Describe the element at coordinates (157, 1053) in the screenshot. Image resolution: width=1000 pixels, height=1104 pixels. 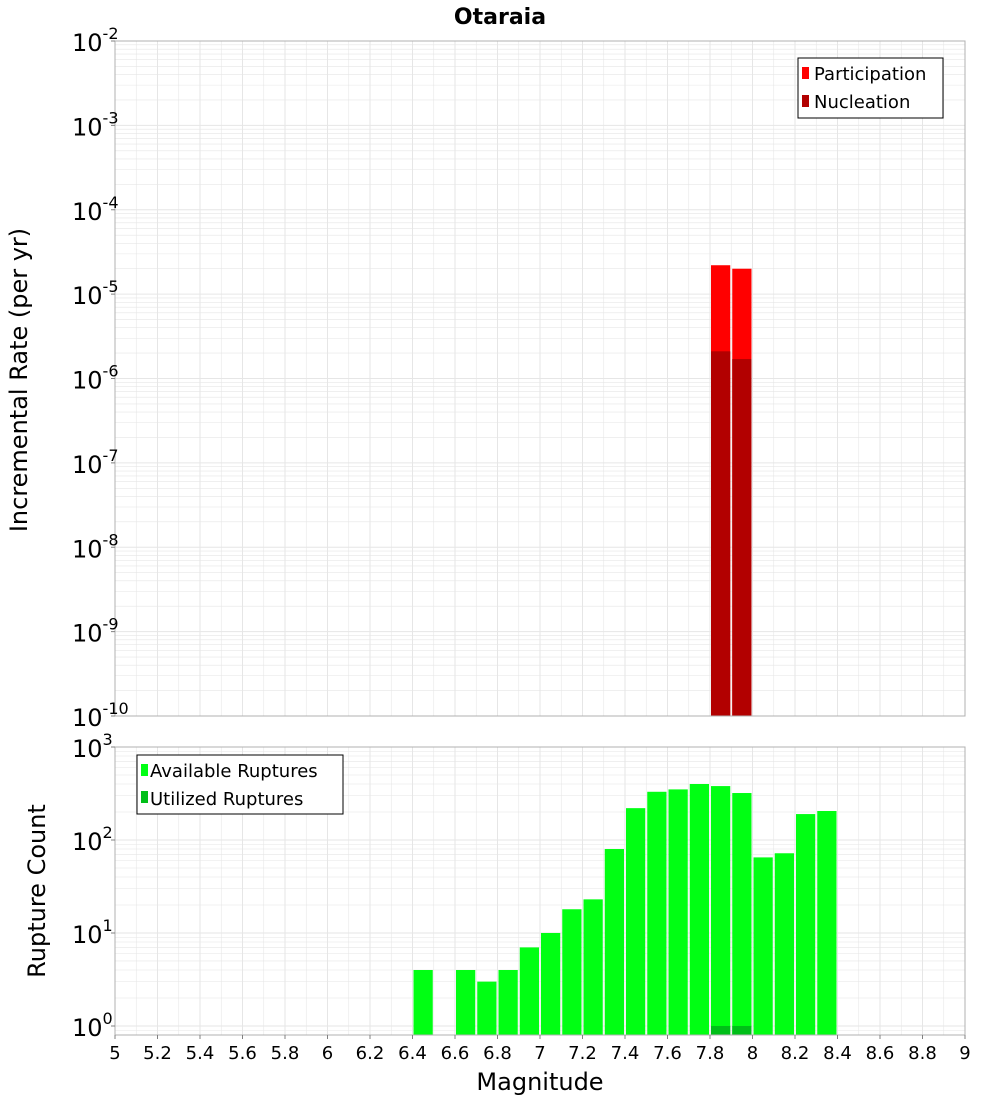
I see `x-tick-label: 5.2` at that location.